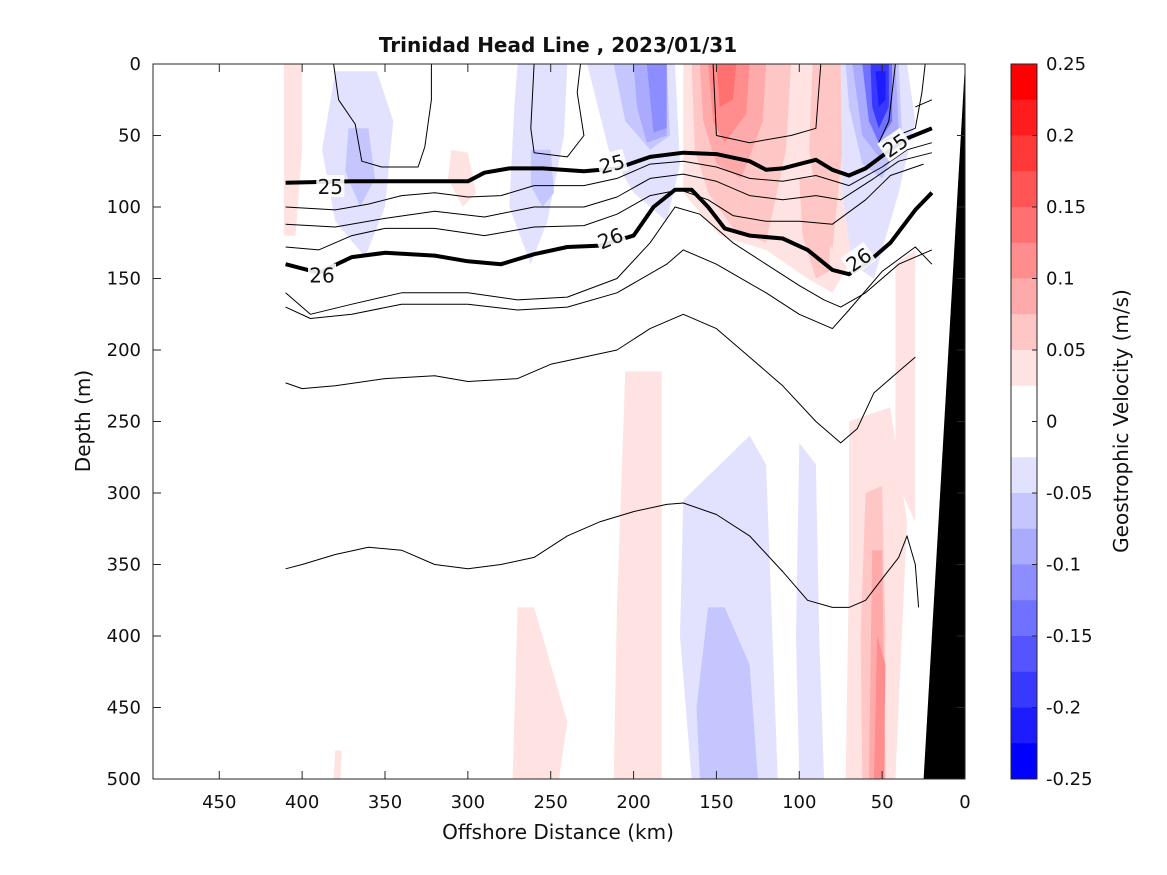  I want to click on colorbar-tick-label: -0.25, so click(1069, 779).